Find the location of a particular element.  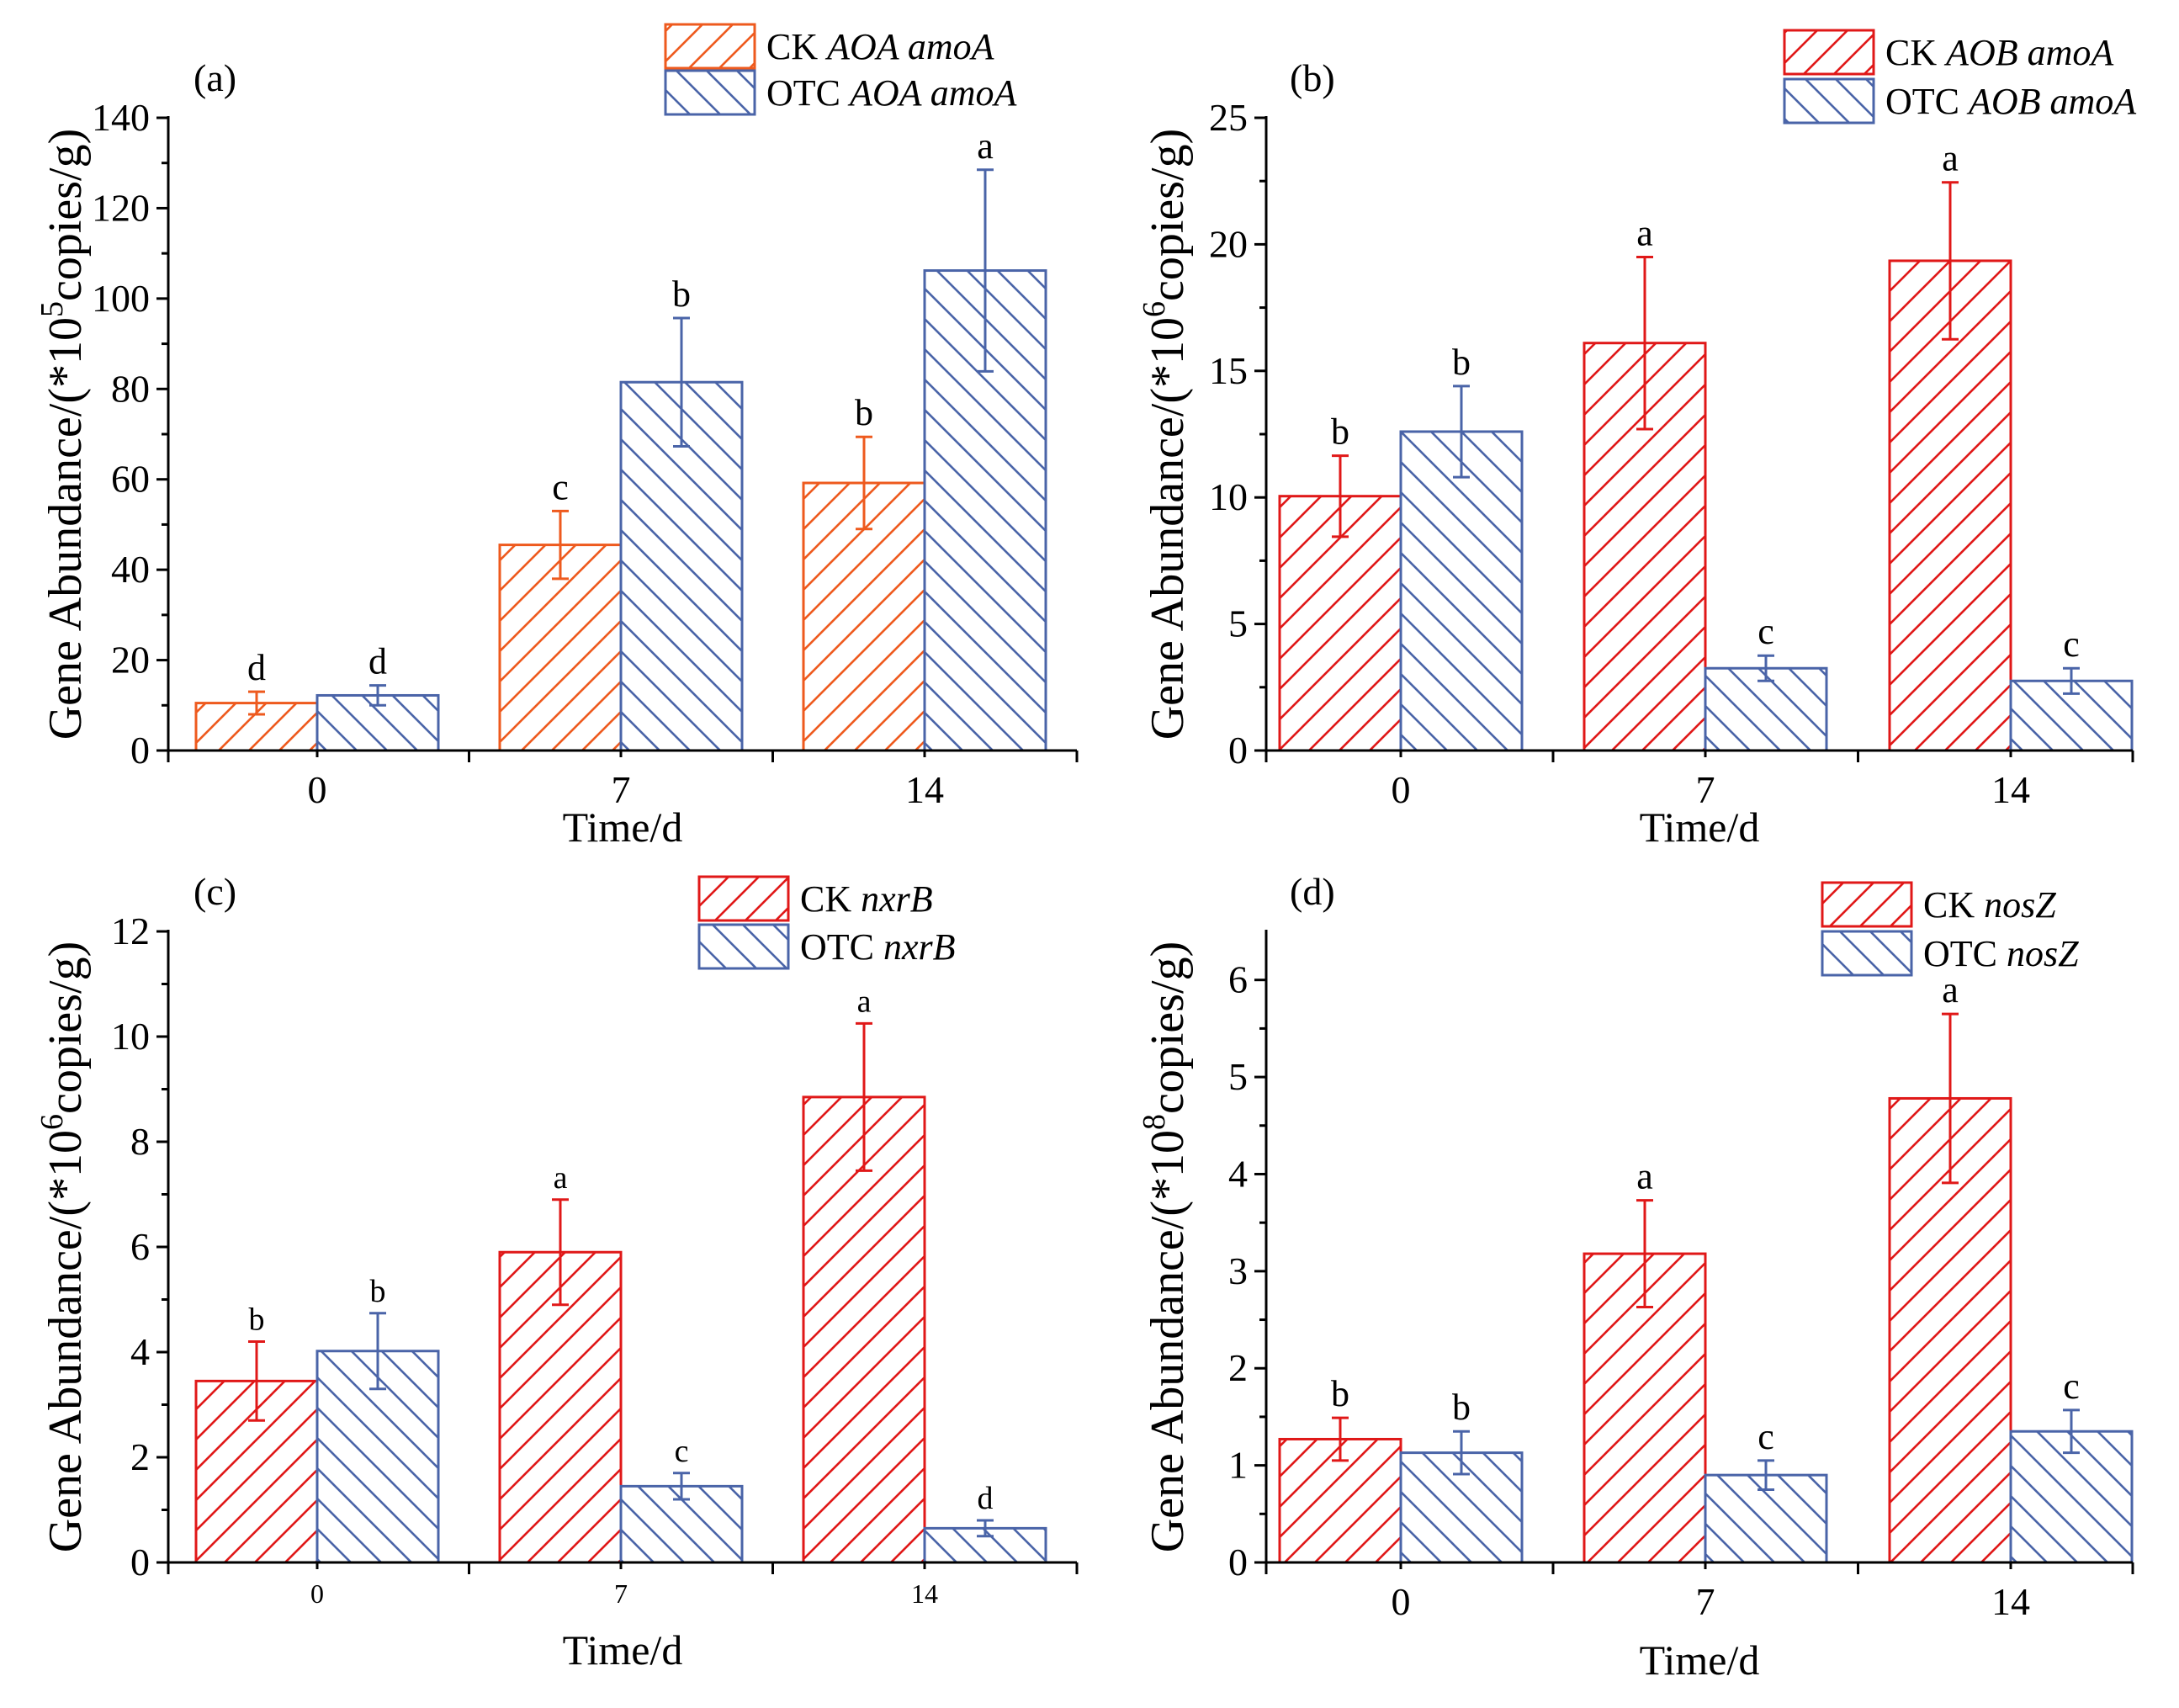

legend-label: CK nosZ is located at coordinates (1990, 905).